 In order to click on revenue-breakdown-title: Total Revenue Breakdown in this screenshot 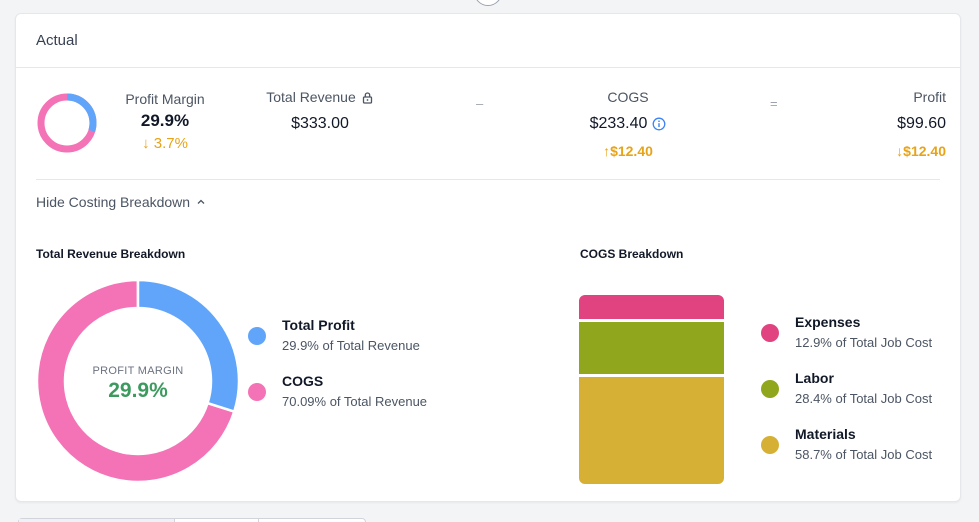, I will do `click(111, 254)`.